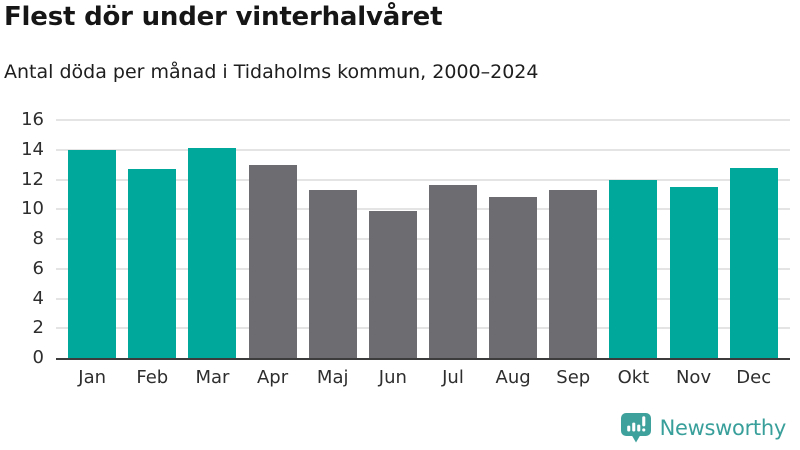 The width and height of the screenshot is (800, 450). I want to click on logo-speech-bubble, so click(635, 428).